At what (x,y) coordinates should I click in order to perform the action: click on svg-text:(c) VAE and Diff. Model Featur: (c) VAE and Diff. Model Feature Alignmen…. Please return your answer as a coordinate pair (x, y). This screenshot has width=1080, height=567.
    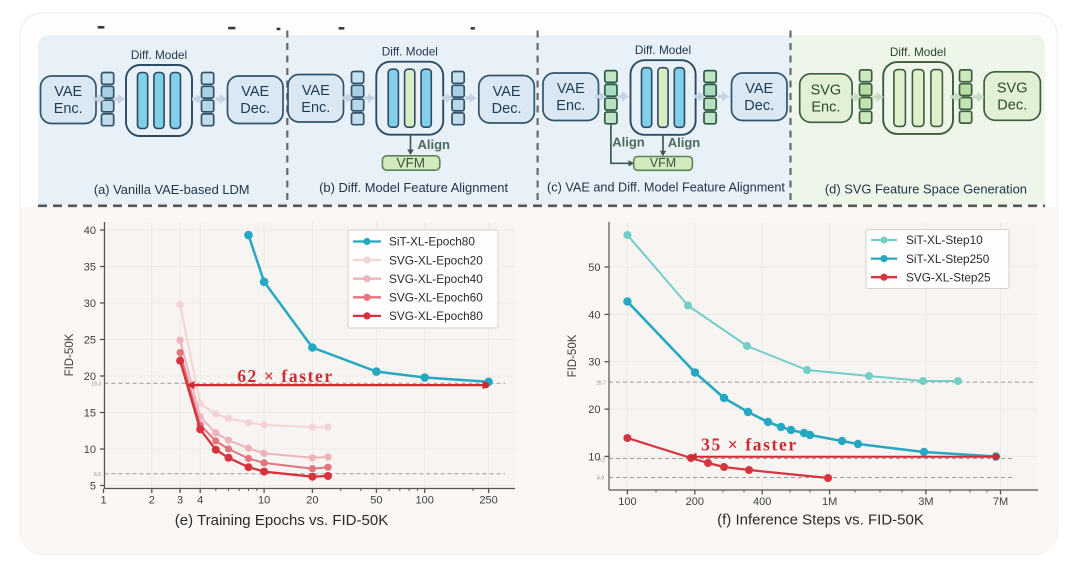
    Looking at the image, I should click on (666, 188).